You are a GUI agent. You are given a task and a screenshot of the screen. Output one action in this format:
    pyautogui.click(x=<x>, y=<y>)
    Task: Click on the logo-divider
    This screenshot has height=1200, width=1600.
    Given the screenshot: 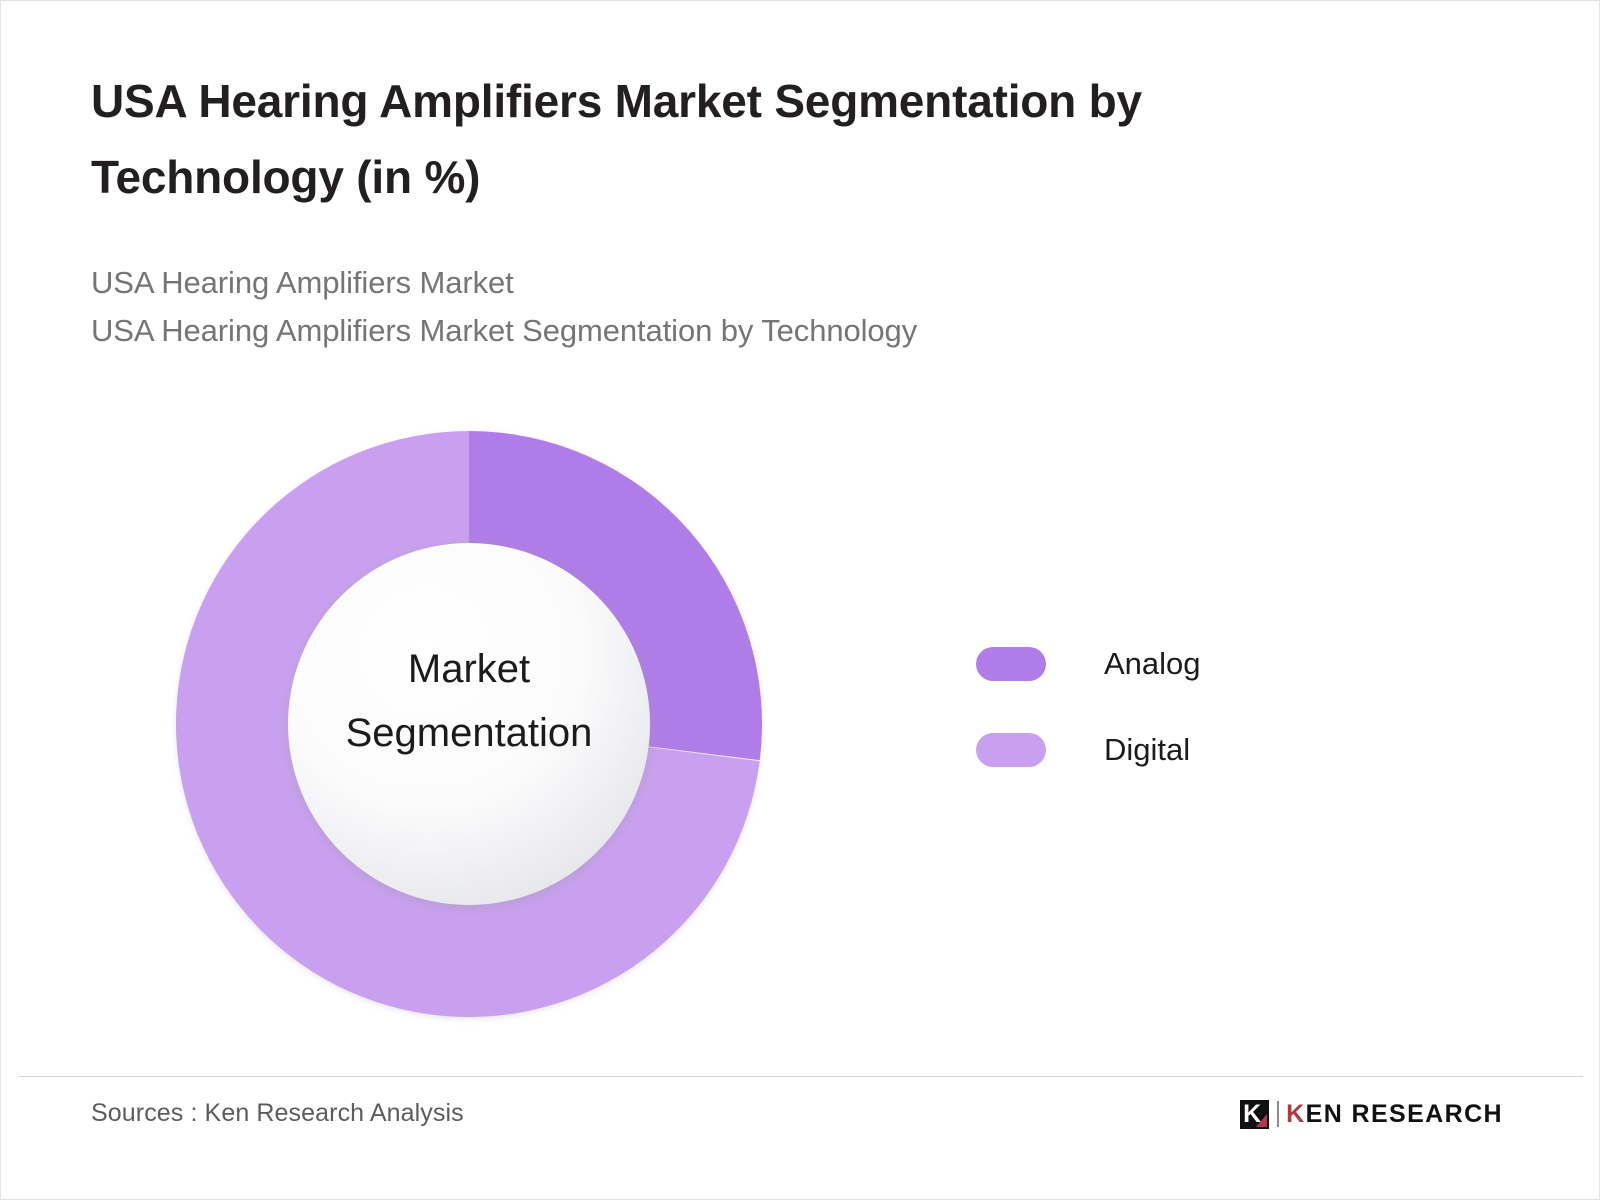 What is the action you would take?
    pyautogui.click(x=1278, y=1114)
    